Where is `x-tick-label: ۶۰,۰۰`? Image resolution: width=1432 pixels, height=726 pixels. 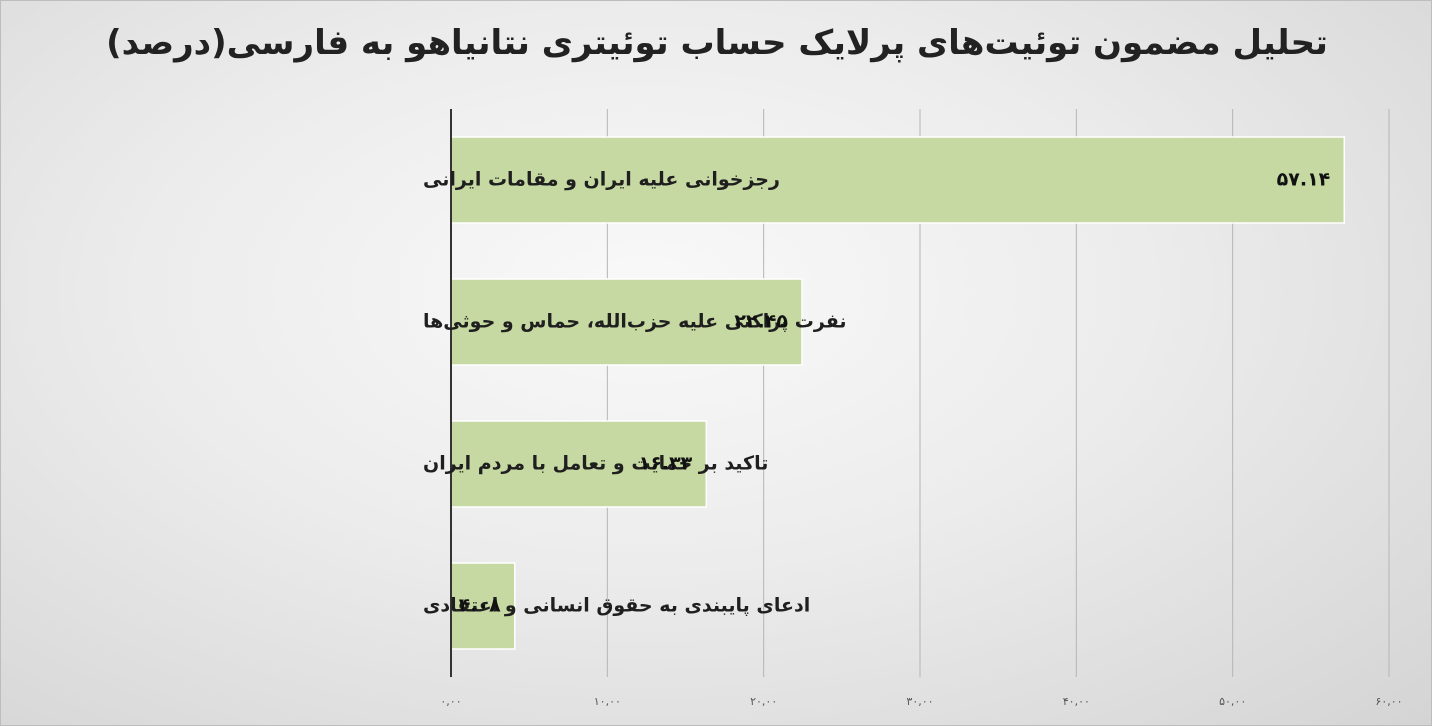 x-tick-label: ۶۰,۰۰ is located at coordinates (1388, 701).